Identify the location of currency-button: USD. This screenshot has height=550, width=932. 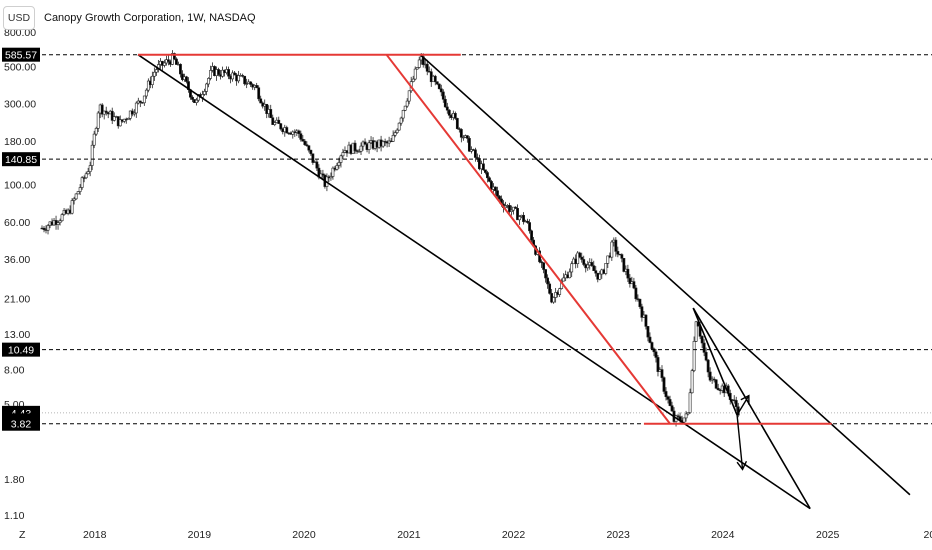
(19, 18).